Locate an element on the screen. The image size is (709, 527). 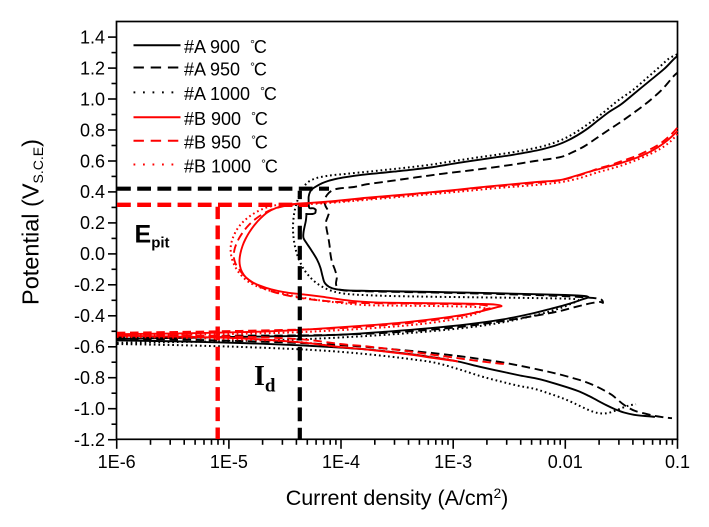
svg-text: 1E-6 is located at coordinates (117, 462).